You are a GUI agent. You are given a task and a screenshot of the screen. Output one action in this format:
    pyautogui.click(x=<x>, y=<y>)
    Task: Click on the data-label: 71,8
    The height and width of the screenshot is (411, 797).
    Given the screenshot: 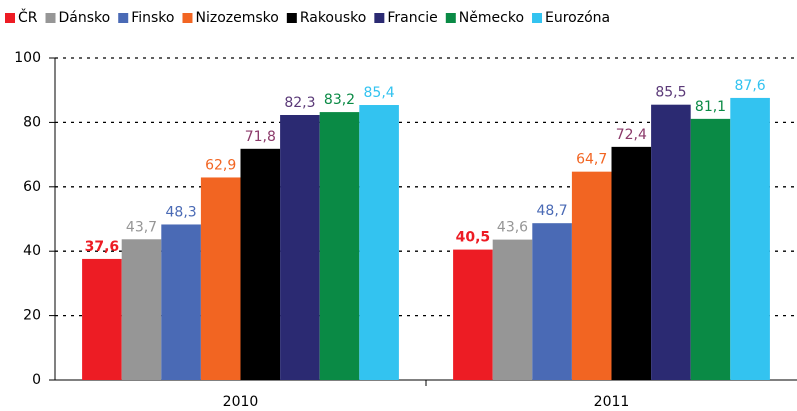 What is the action you would take?
    pyautogui.click(x=260, y=137)
    